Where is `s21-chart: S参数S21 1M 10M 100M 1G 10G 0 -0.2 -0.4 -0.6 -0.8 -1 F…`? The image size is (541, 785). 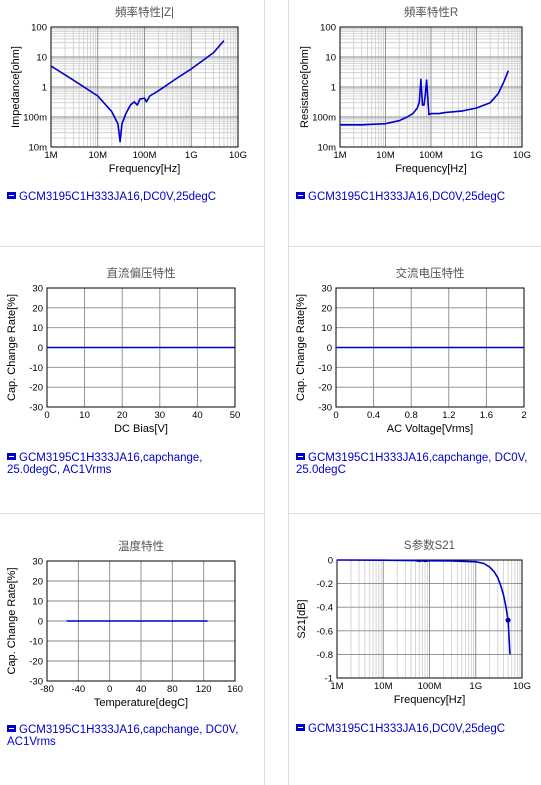 s21-chart: S参数S21 1M 10M 100M 1G 10G 0 -0.2 -0.4 -0.6 -0.8 -1 F… is located at coordinates (413, 622).